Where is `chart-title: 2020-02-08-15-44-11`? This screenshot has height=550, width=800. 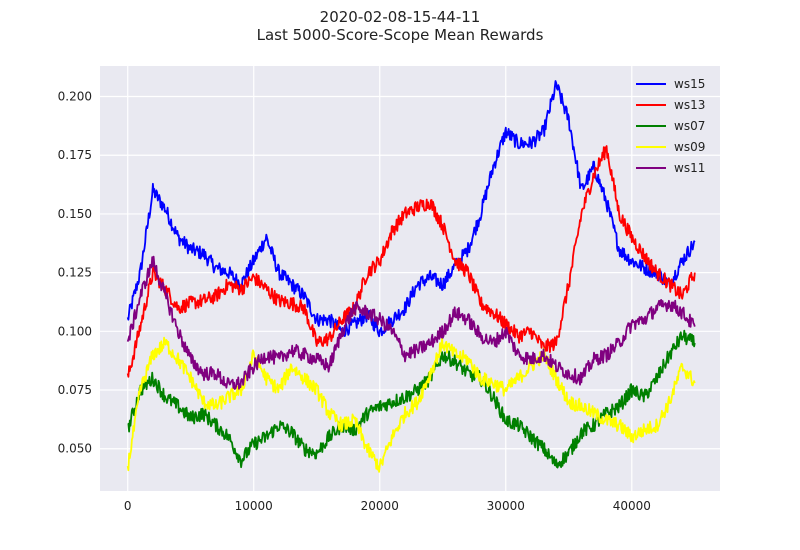
chart-title: 2020-02-08-15-44-11 is located at coordinates (400, 17).